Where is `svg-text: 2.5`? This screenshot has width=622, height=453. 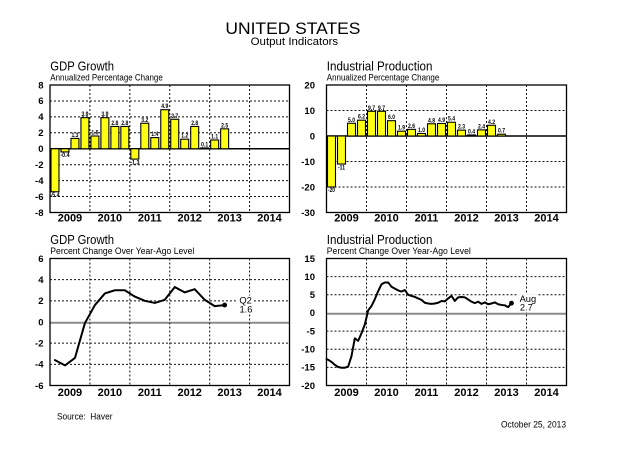 svg-text: 2.5 is located at coordinates (225, 126).